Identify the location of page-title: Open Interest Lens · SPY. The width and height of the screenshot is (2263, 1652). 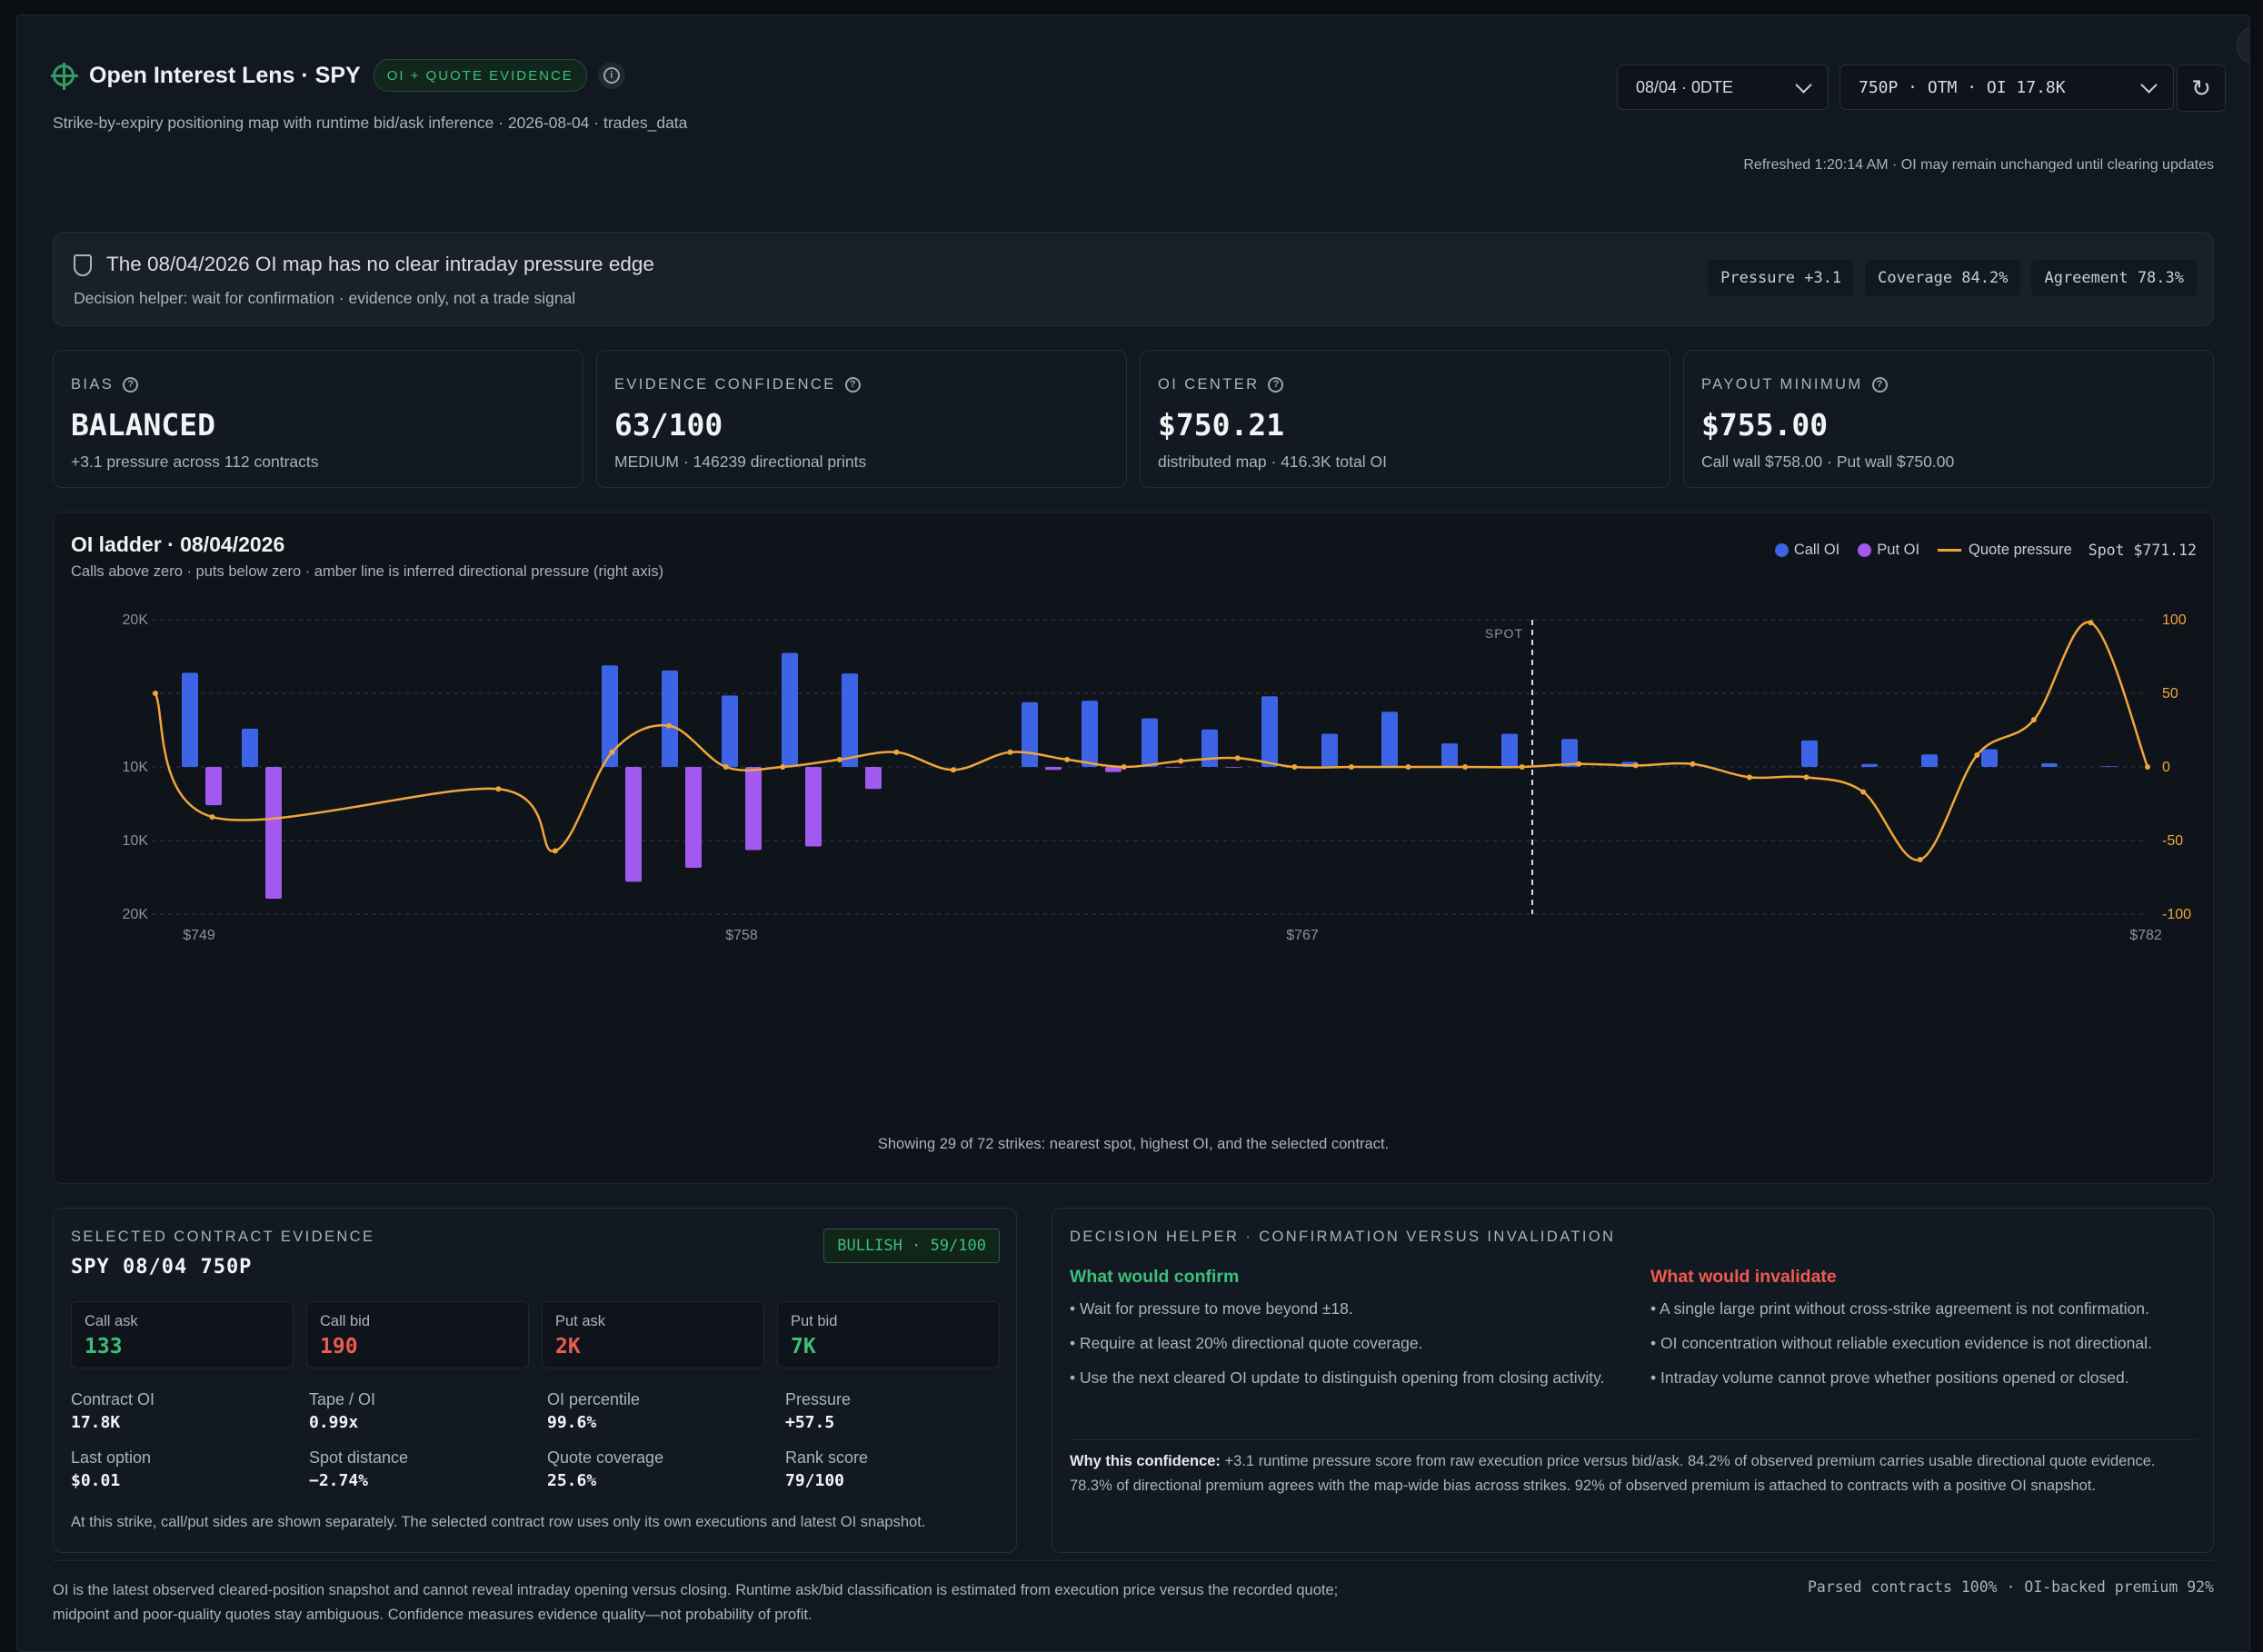
(225, 75).